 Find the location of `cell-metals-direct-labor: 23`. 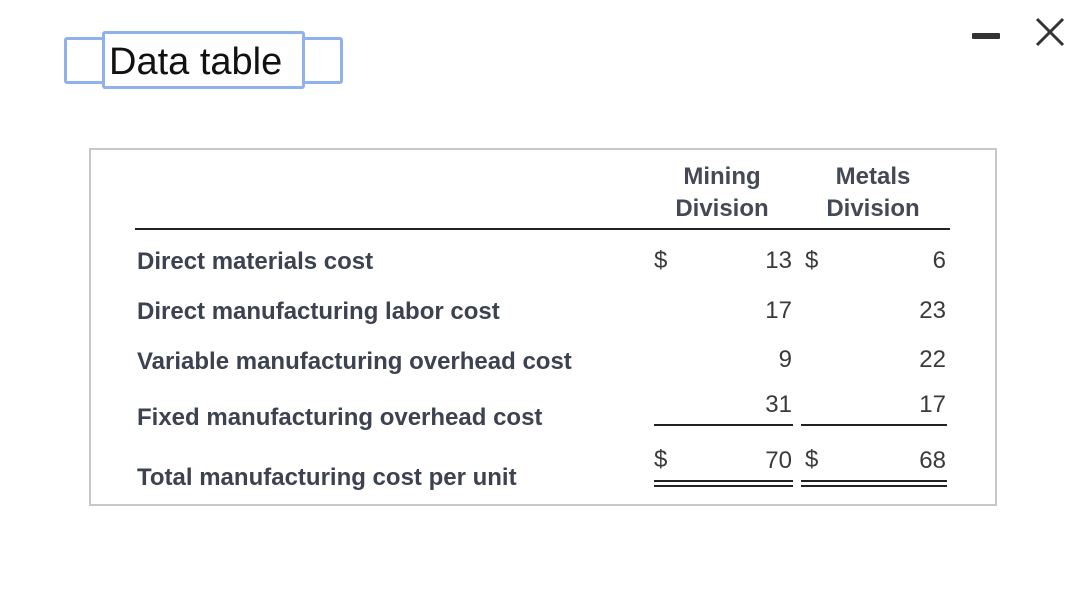

cell-metals-direct-labor: 23 is located at coordinates (932, 310).